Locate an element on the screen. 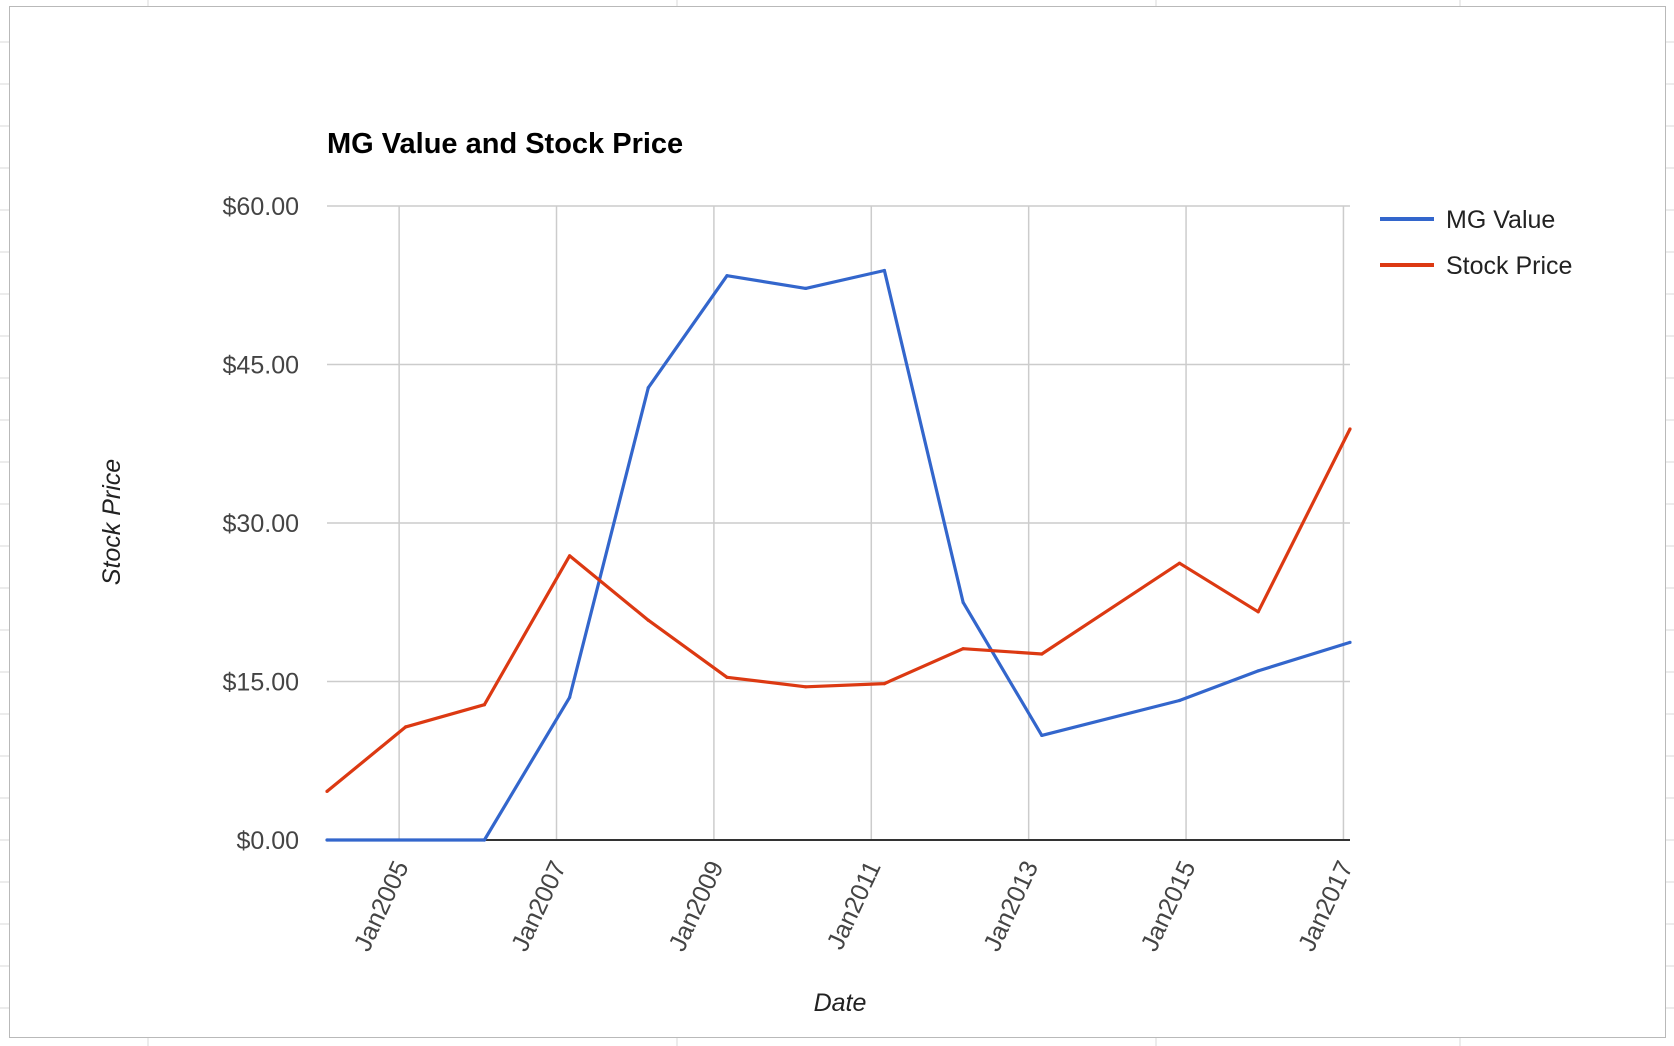  x-tick-label: Jan2005 is located at coordinates (382, 906).